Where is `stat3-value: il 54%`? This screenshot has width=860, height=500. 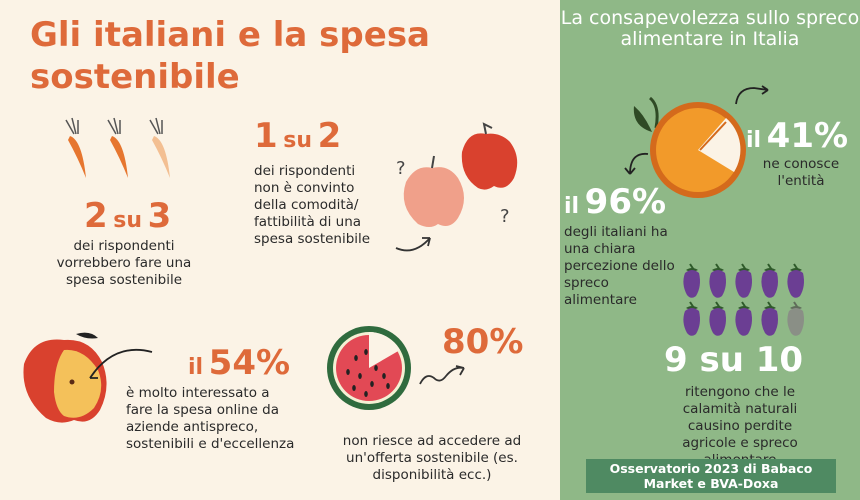 stat3-value: il 54% is located at coordinates (239, 363).